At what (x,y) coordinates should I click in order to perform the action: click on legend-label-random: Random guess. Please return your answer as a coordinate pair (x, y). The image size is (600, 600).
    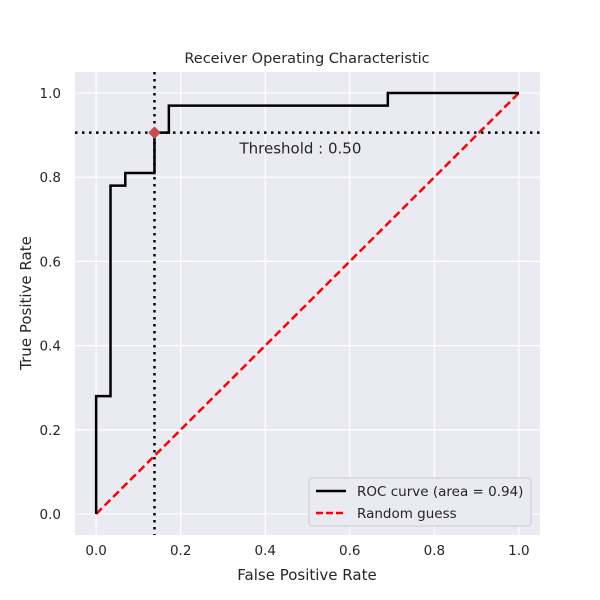
    Looking at the image, I should click on (407, 514).